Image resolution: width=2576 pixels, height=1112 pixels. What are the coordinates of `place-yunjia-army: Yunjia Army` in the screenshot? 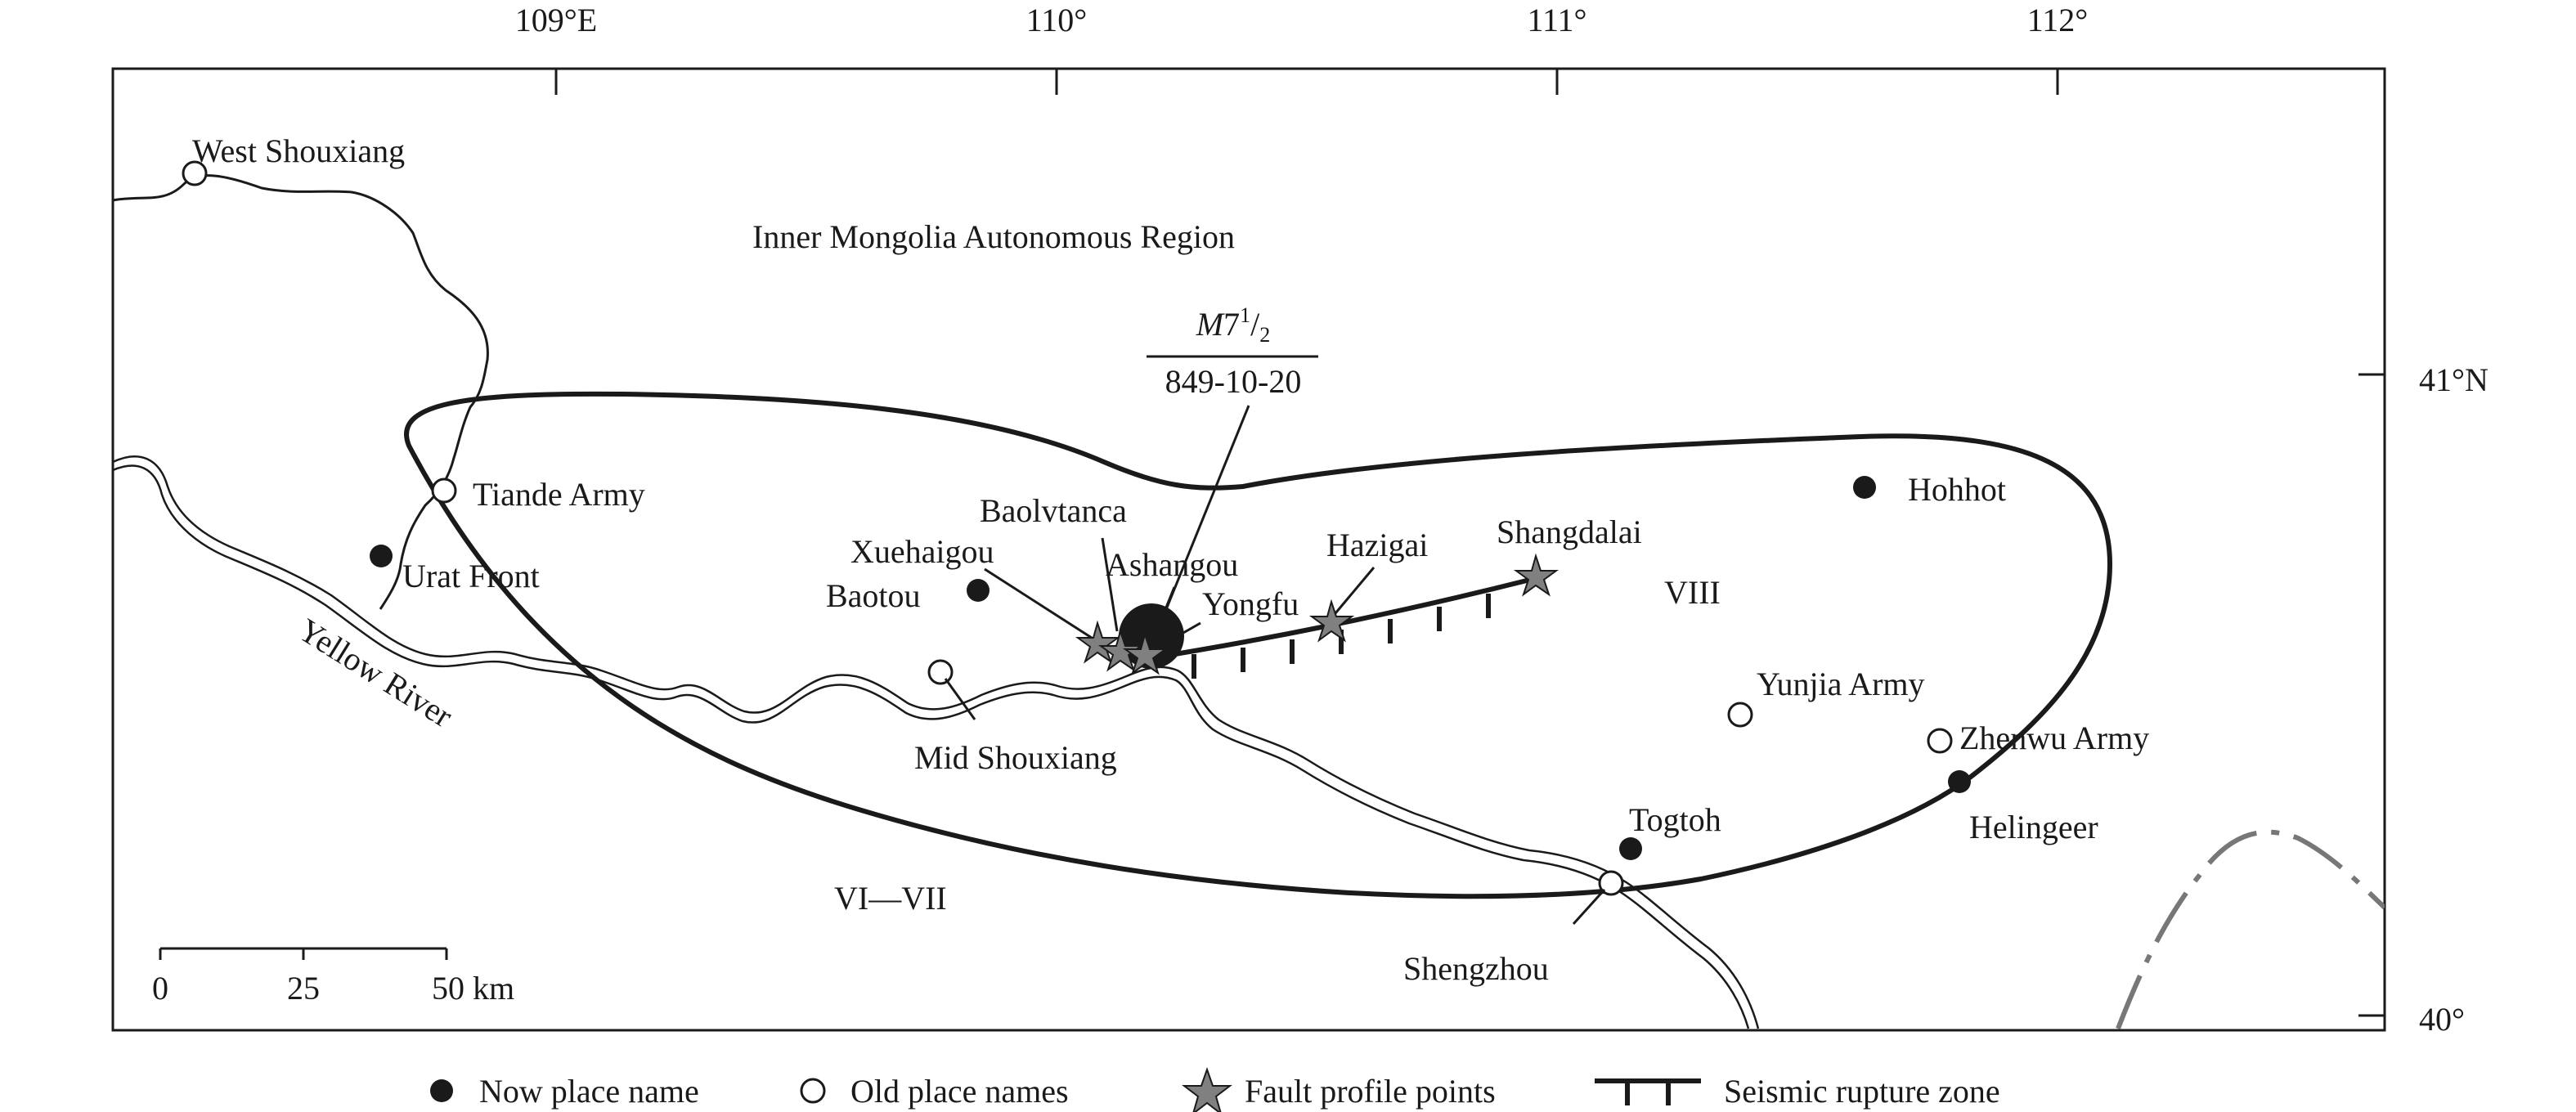 It's located at (1826, 697).